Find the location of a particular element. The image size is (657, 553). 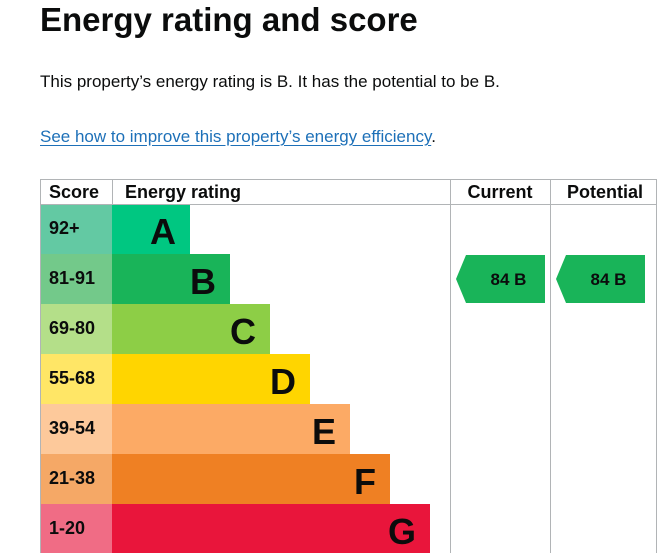

potential-rating-arrow is located at coordinates (600, 279).